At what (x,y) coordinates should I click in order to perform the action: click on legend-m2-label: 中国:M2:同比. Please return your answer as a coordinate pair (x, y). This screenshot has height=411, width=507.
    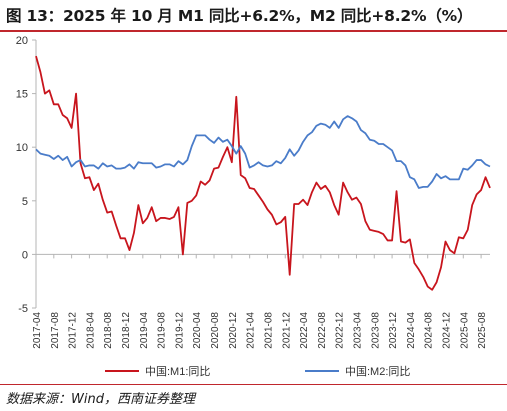
    Looking at the image, I should click on (377, 371).